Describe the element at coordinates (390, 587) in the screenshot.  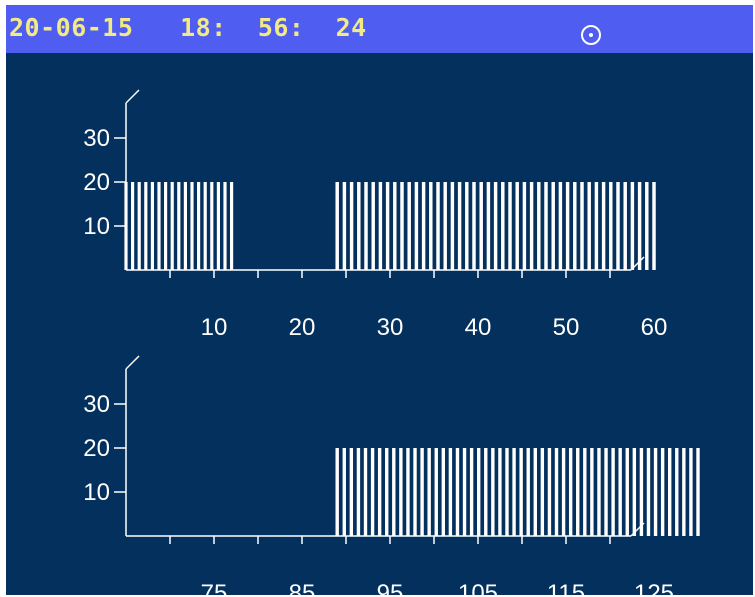
I see `x-tick-label: 95` at that location.